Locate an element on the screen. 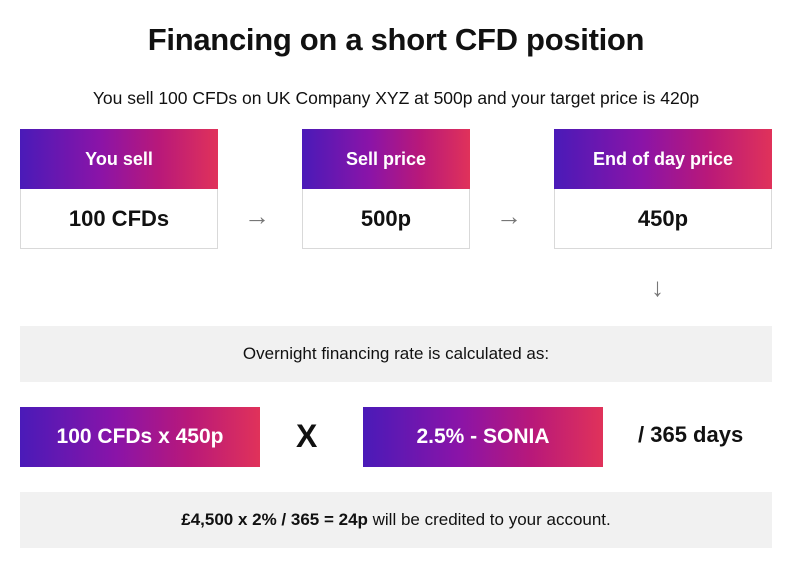 The width and height of the screenshot is (792, 568). card-sell-price: Sell price 500p is located at coordinates (386, 189).